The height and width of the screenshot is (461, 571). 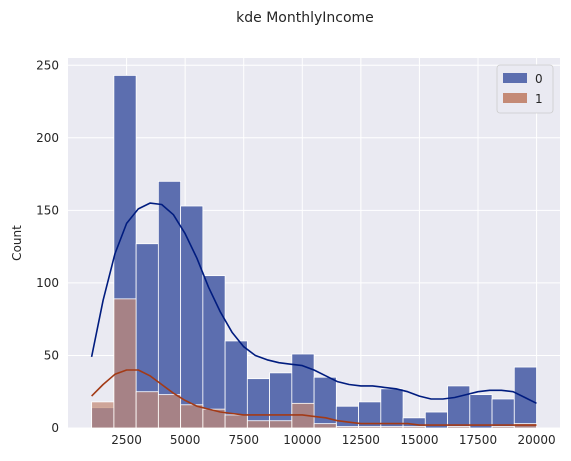 I want to click on x-tick-label-1: 5000, so click(x=185, y=440).